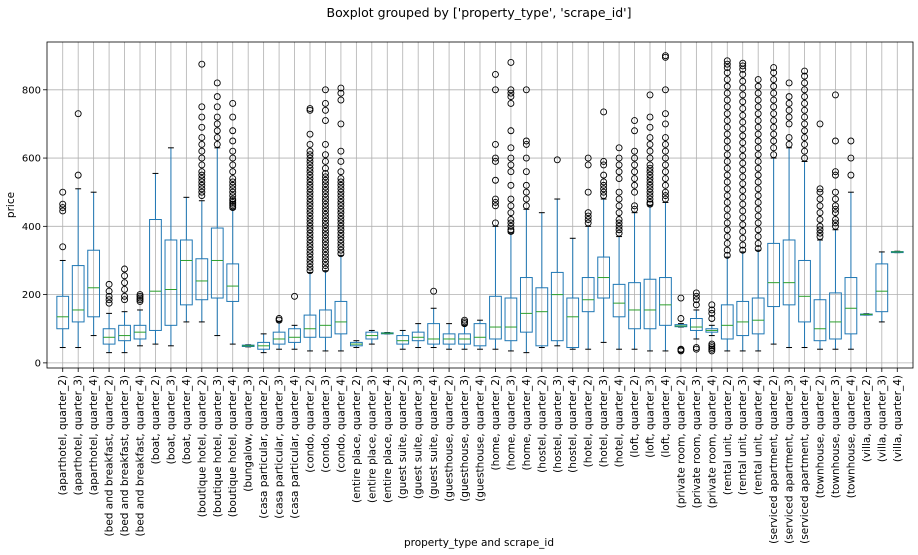  What do you see at coordinates (651, 416) in the screenshot?
I see `x-tick-label: (loft, quarter_3)` at bounding box center [651, 416].